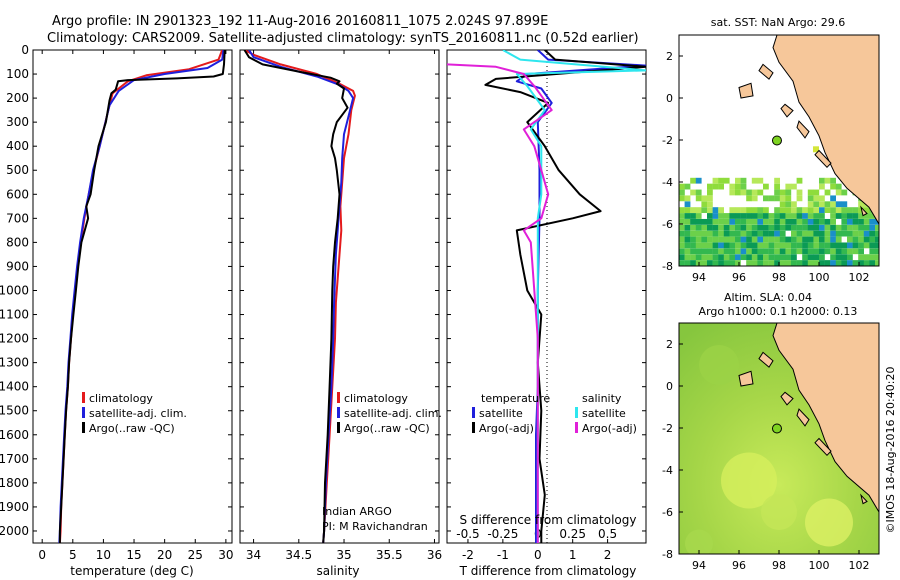 Image resolution: width=900 pixels, height=580 pixels. What do you see at coordinates (776, 428) in the screenshot?
I see `float-position-marker-sla` at bounding box center [776, 428].